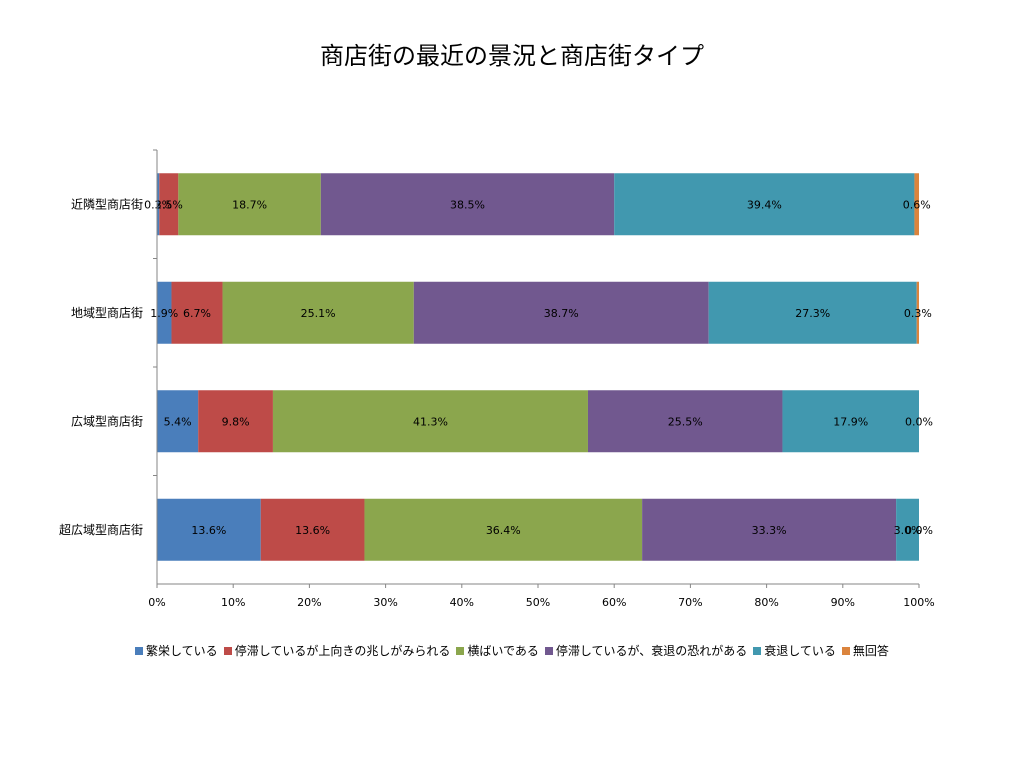  I want to click on legend-label: 停滞しているが上向きの兆しがみられる, so click(342, 651).